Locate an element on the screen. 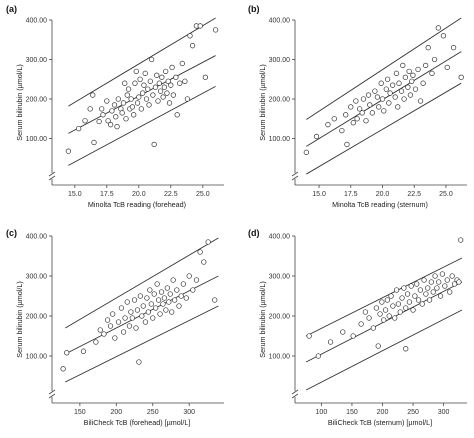 The image size is (474, 438). x-tick-label: 20.0 is located at coordinates (383, 194).